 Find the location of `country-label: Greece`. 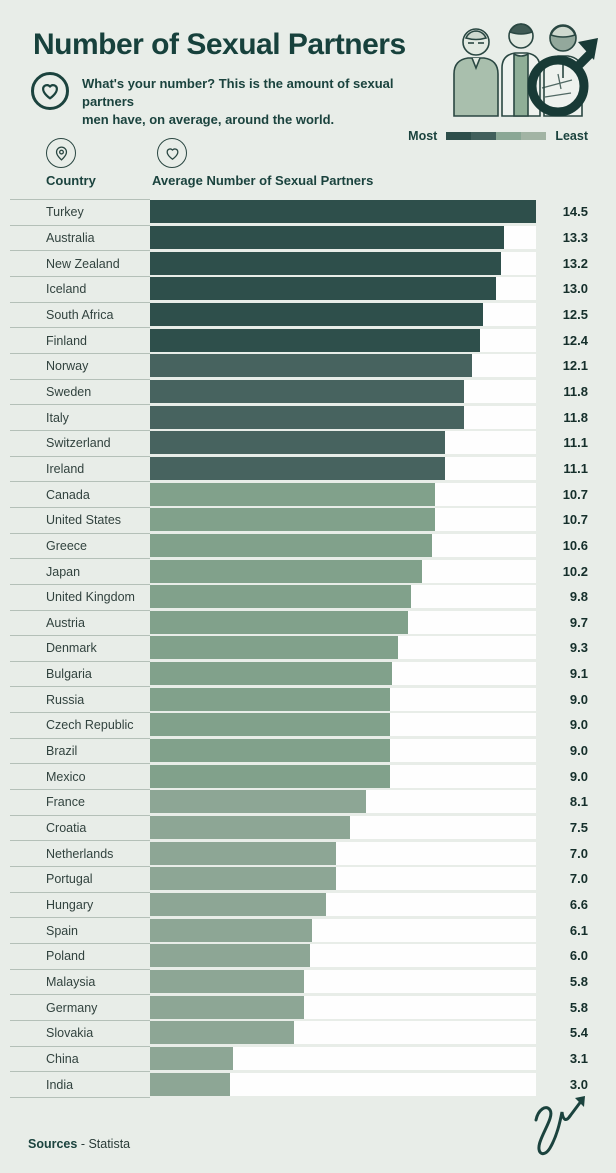

country-label: Greece is located at coordinates (80, 545).